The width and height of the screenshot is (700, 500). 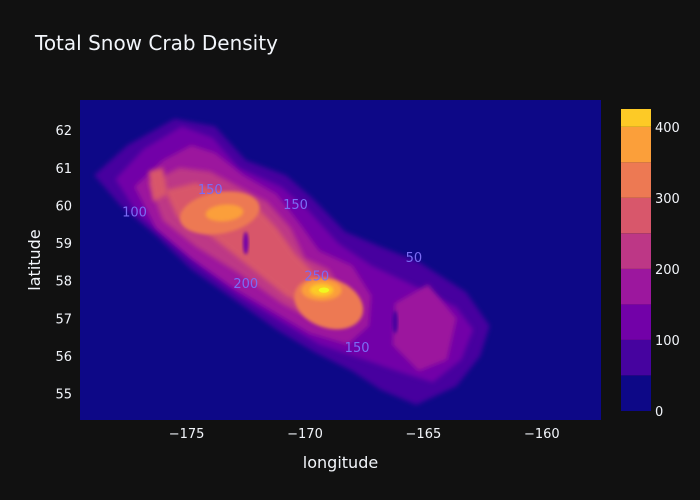 I want to click on x-tick-label: −165, so click(x=424, y=434).